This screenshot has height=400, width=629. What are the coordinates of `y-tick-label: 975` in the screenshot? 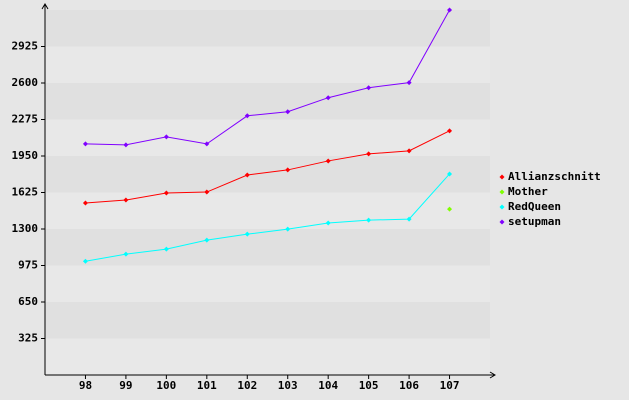 It's located at (28, 265).